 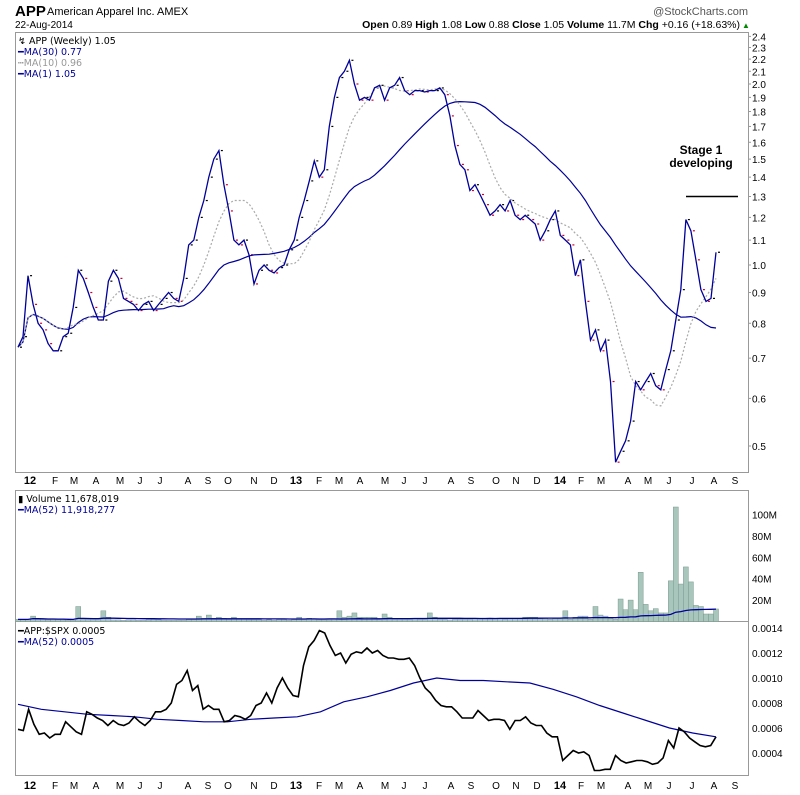 What do you see at coordinates (526, 25) in the screenshot?
I see `close-label: Close` at bounding box center [526, 25].